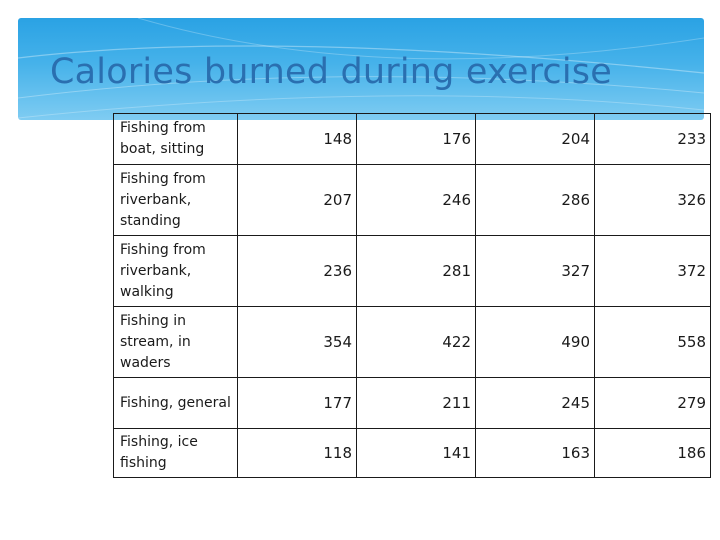 This screenshot has width=720, height=540. Describe the element at coordinates (297, 271) in the screenshot. I see `table-cell: 236` at that location.